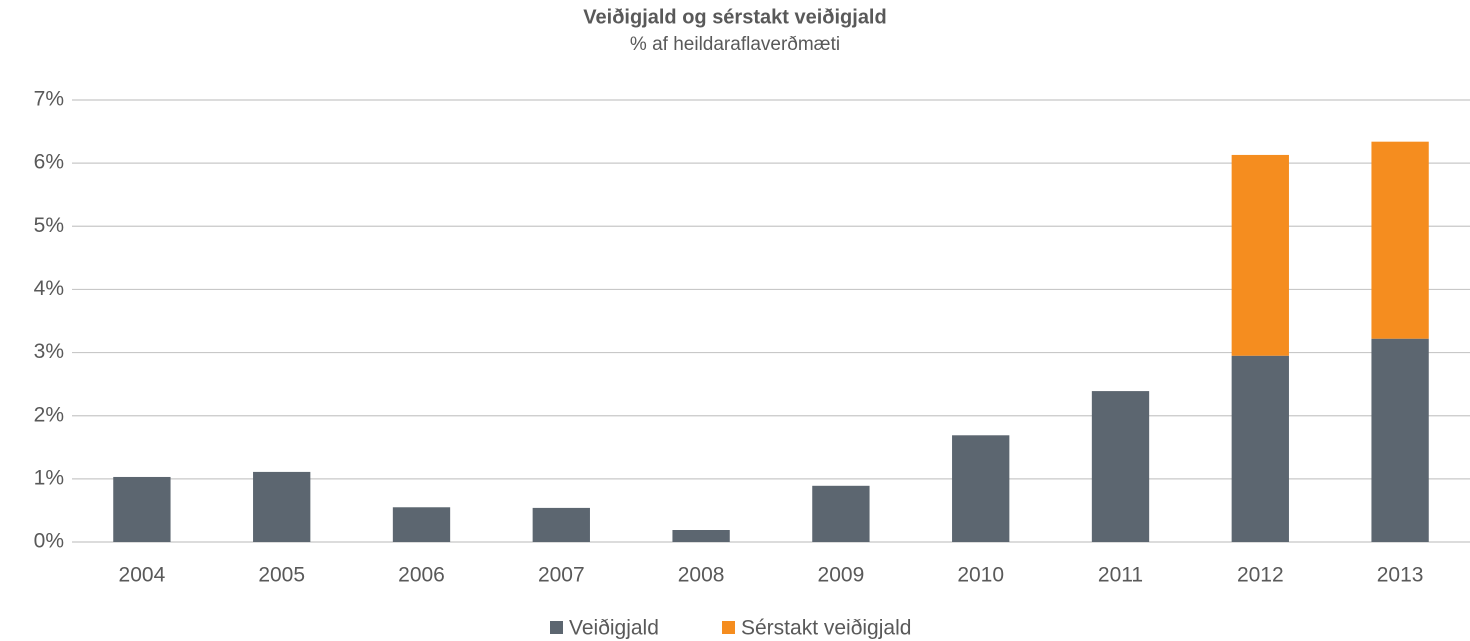 This screenshot has width=1470, height=641. Describe the element at coordinates (421, 575) in the screenshot. I see `x-tick-label: 2006` at that location.